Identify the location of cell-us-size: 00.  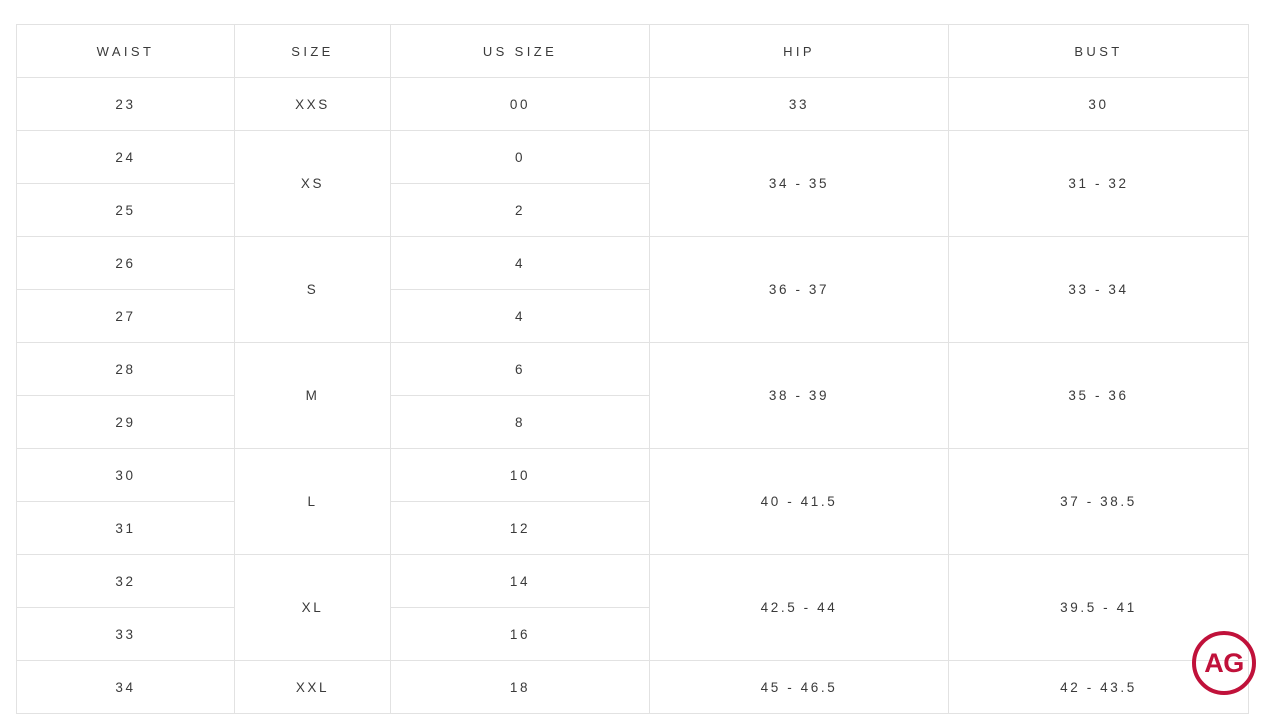
(520, 104).